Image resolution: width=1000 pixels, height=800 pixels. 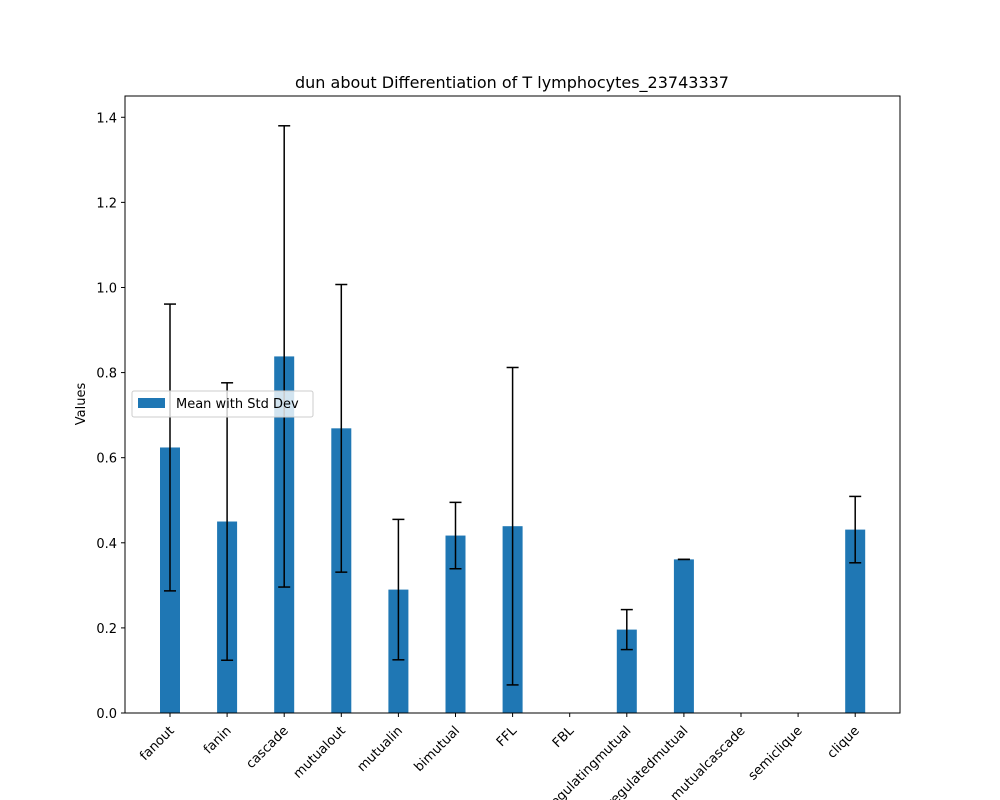 I want to click on y-tick-label: 0.2, so click(x=106, y=629).